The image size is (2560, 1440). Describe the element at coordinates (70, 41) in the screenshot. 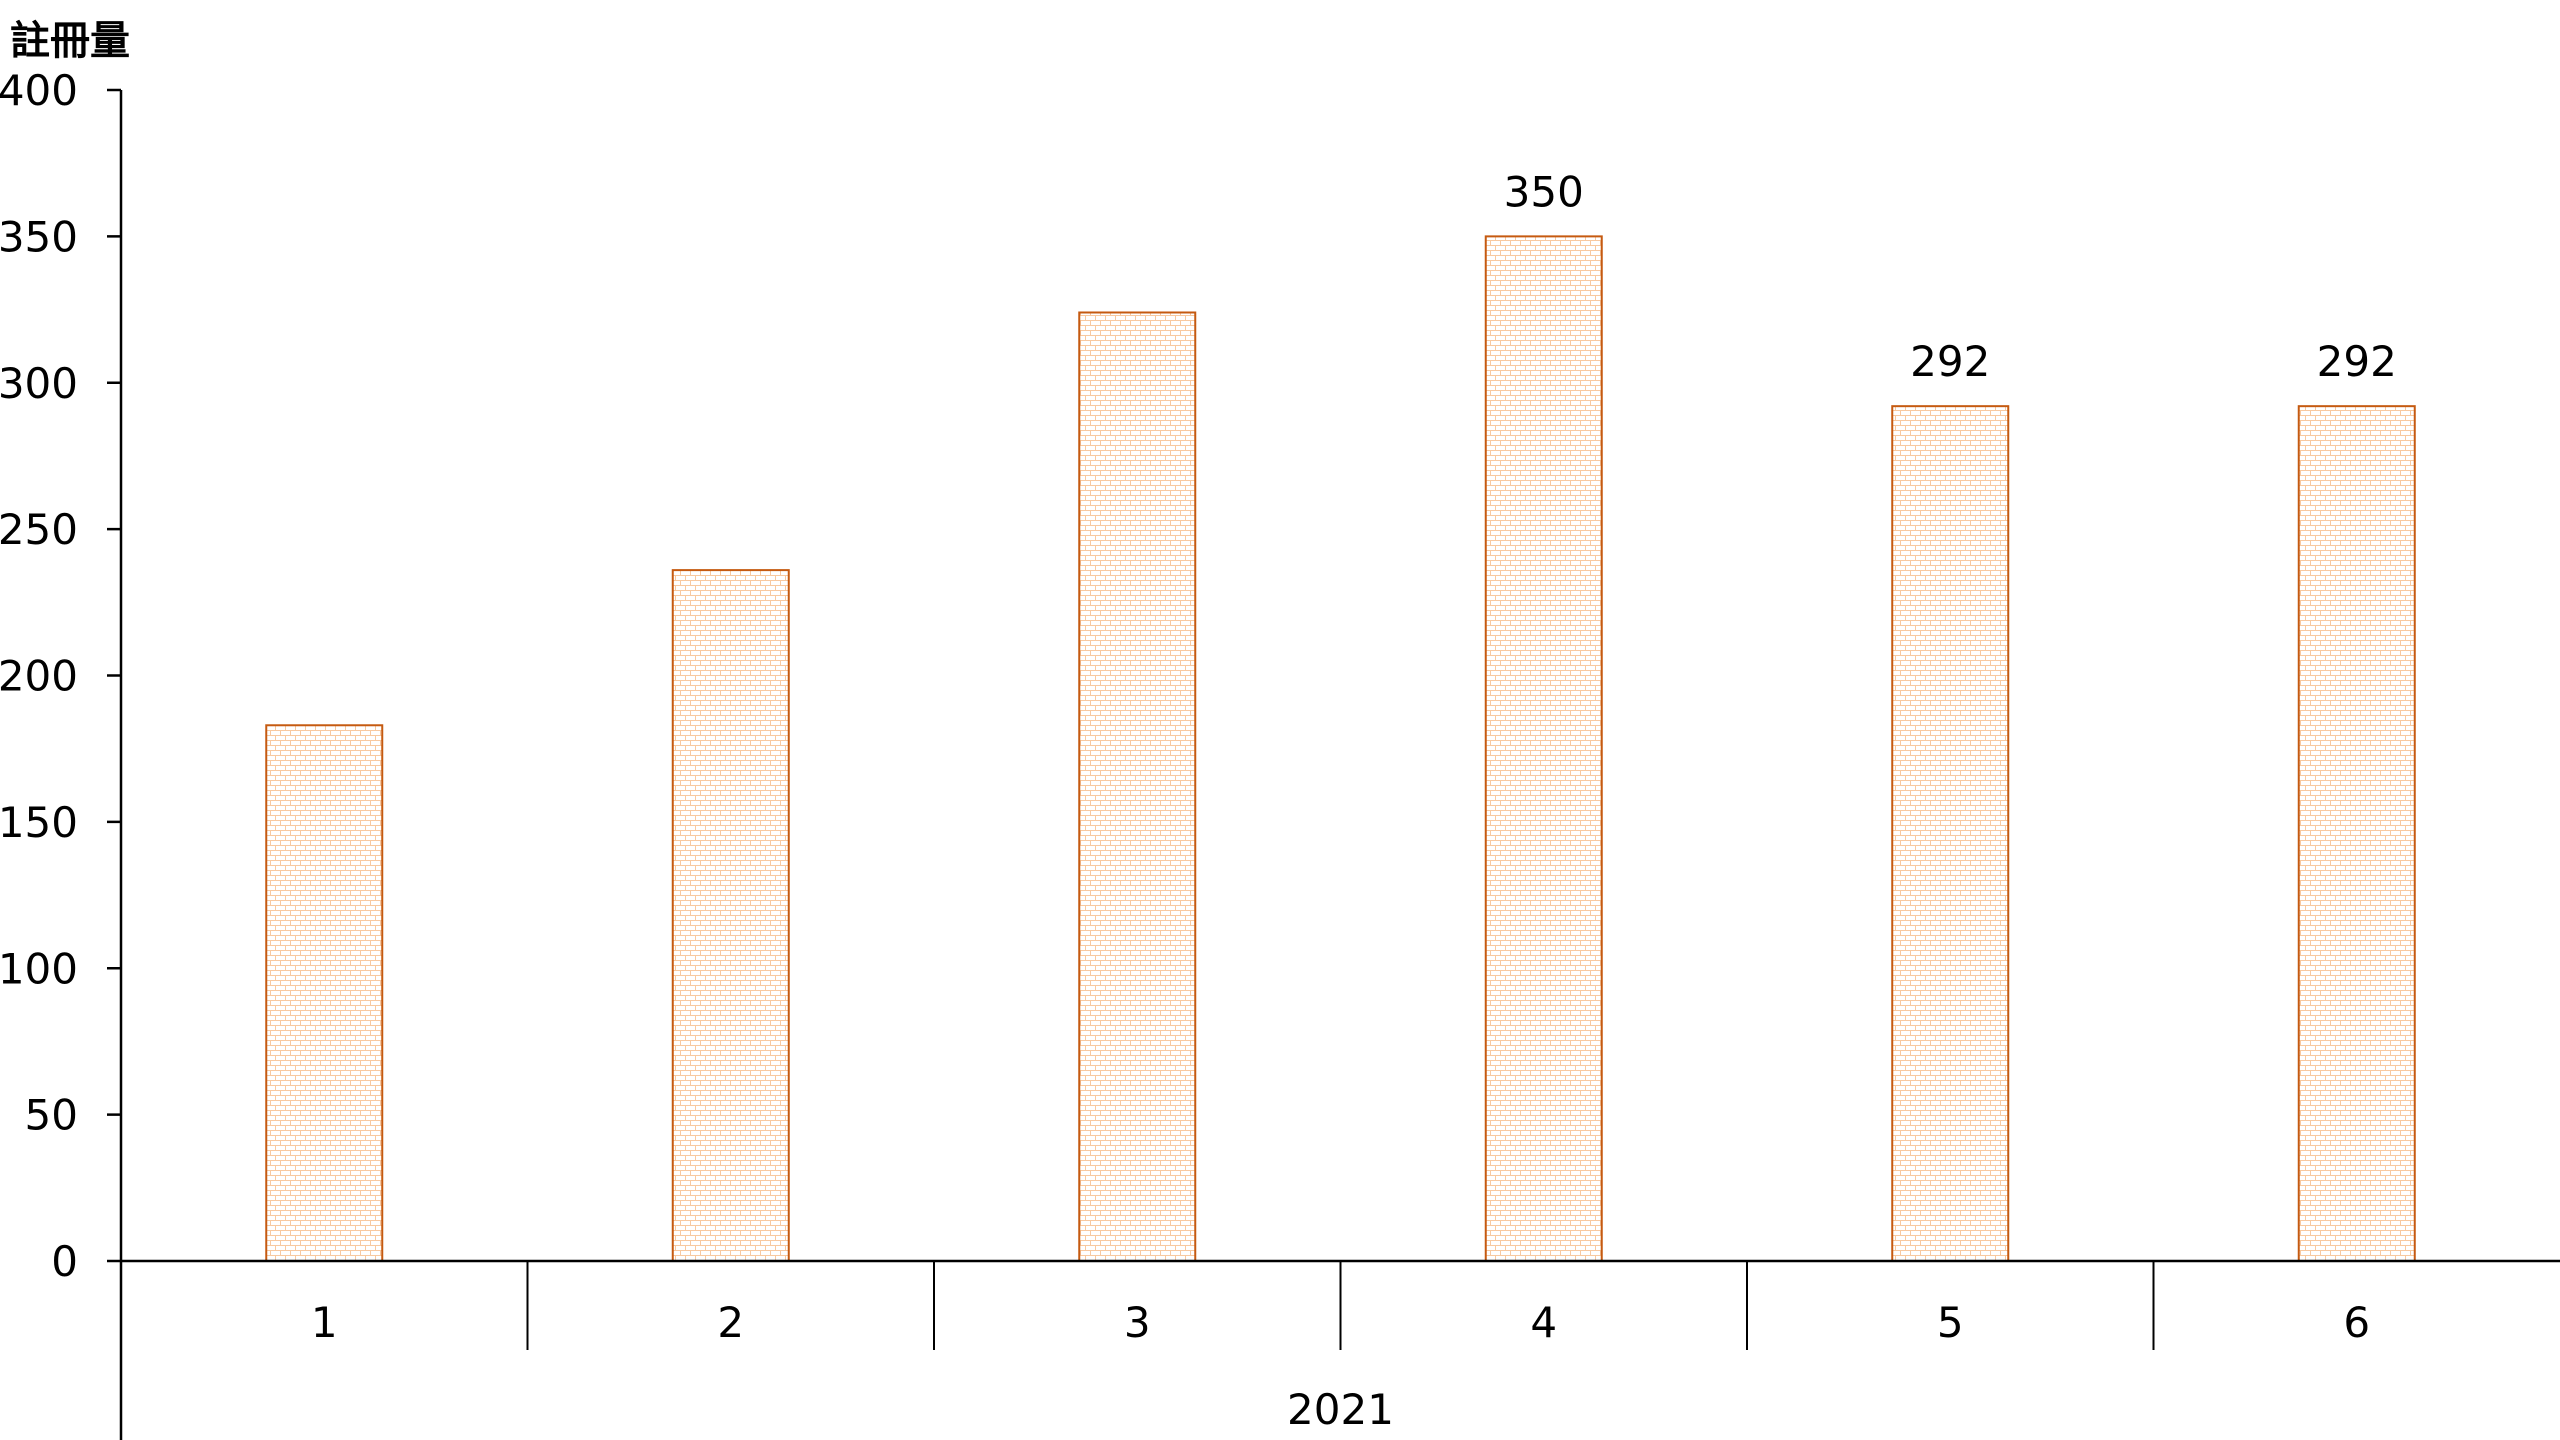

I see `y-axis-title: 註冊量` at that location.